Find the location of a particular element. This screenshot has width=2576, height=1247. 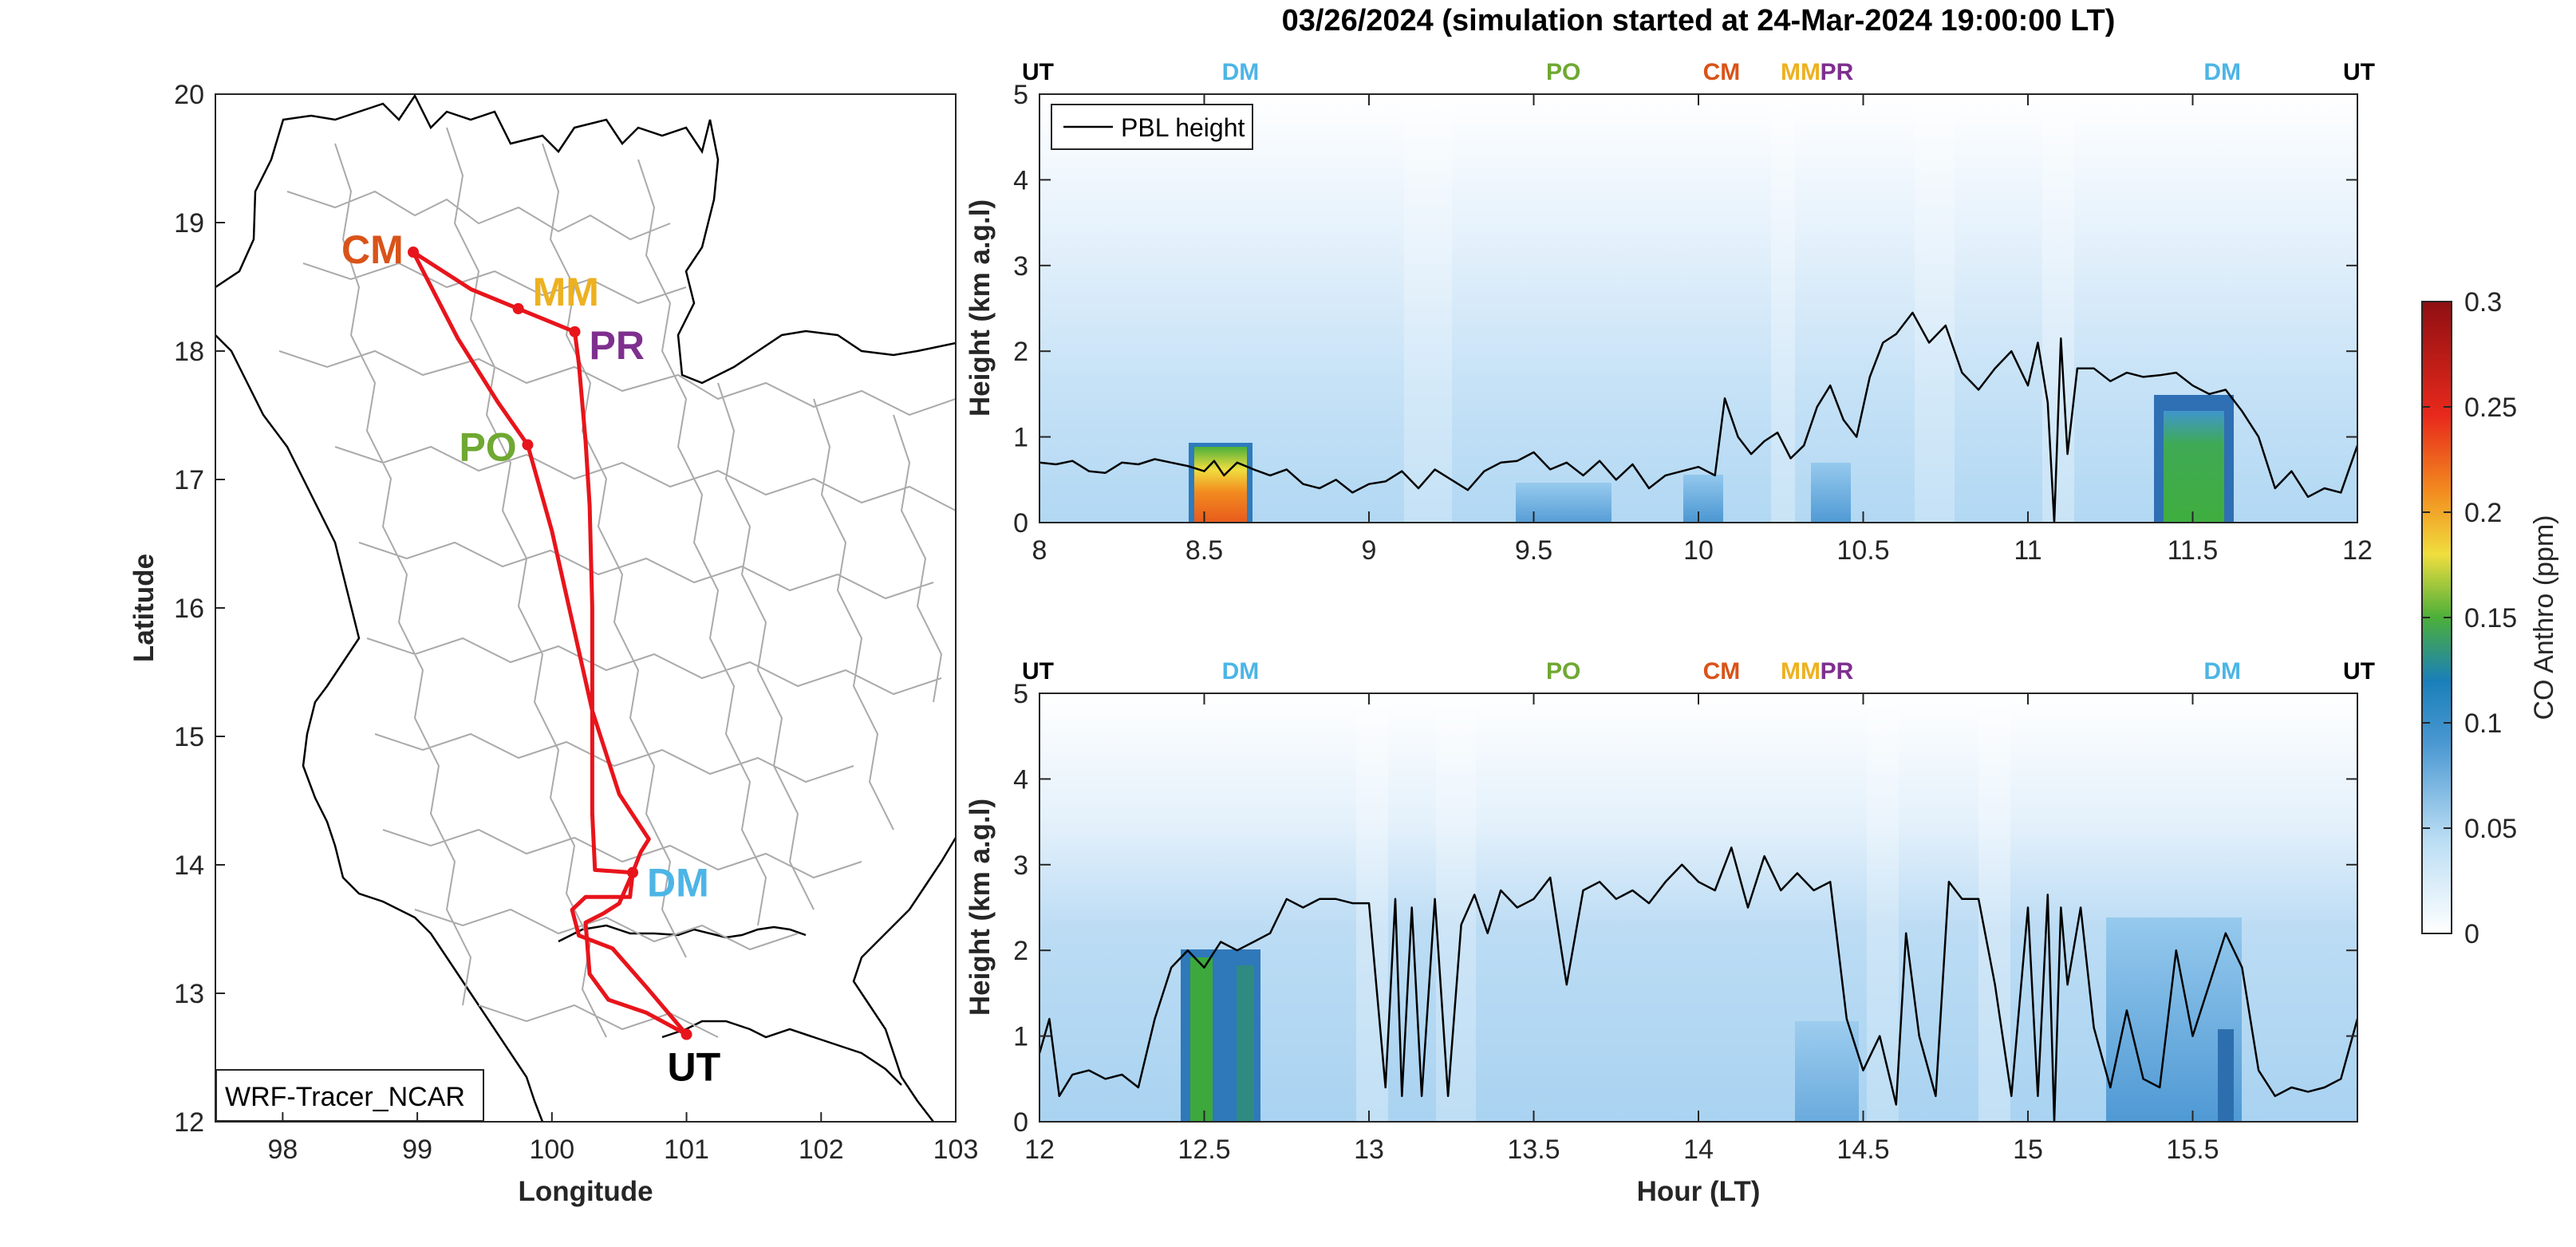

legend: PBL height is located at coordinates (1152, 127).